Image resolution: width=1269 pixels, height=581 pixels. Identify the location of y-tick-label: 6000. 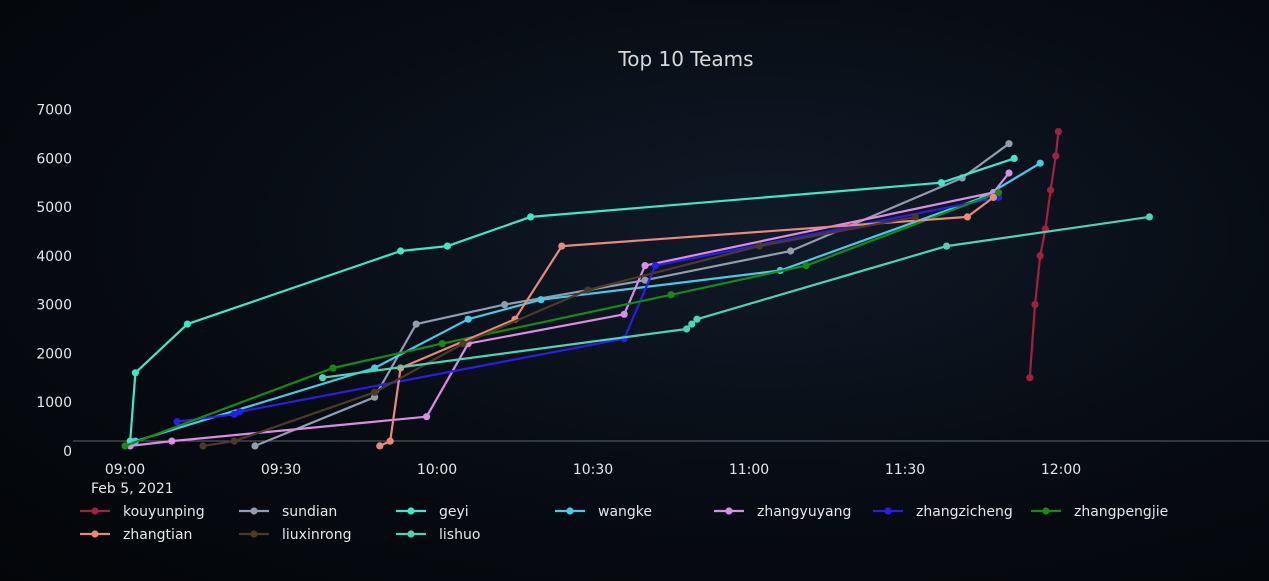
(54, 159).